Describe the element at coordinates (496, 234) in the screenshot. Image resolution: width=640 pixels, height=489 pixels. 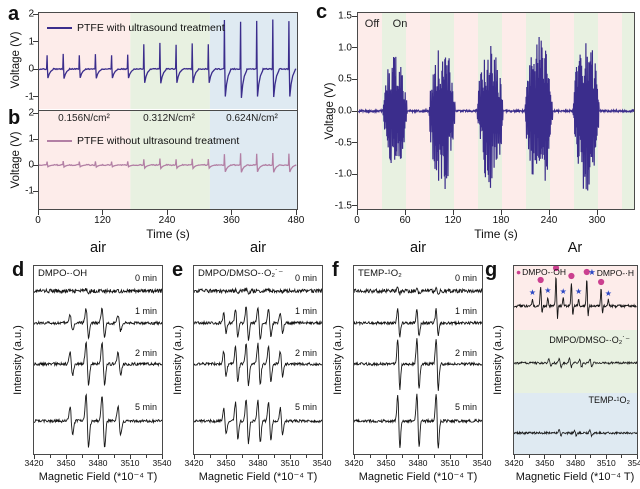
I see `panel-c-xlabel: Time (s)` at that location.